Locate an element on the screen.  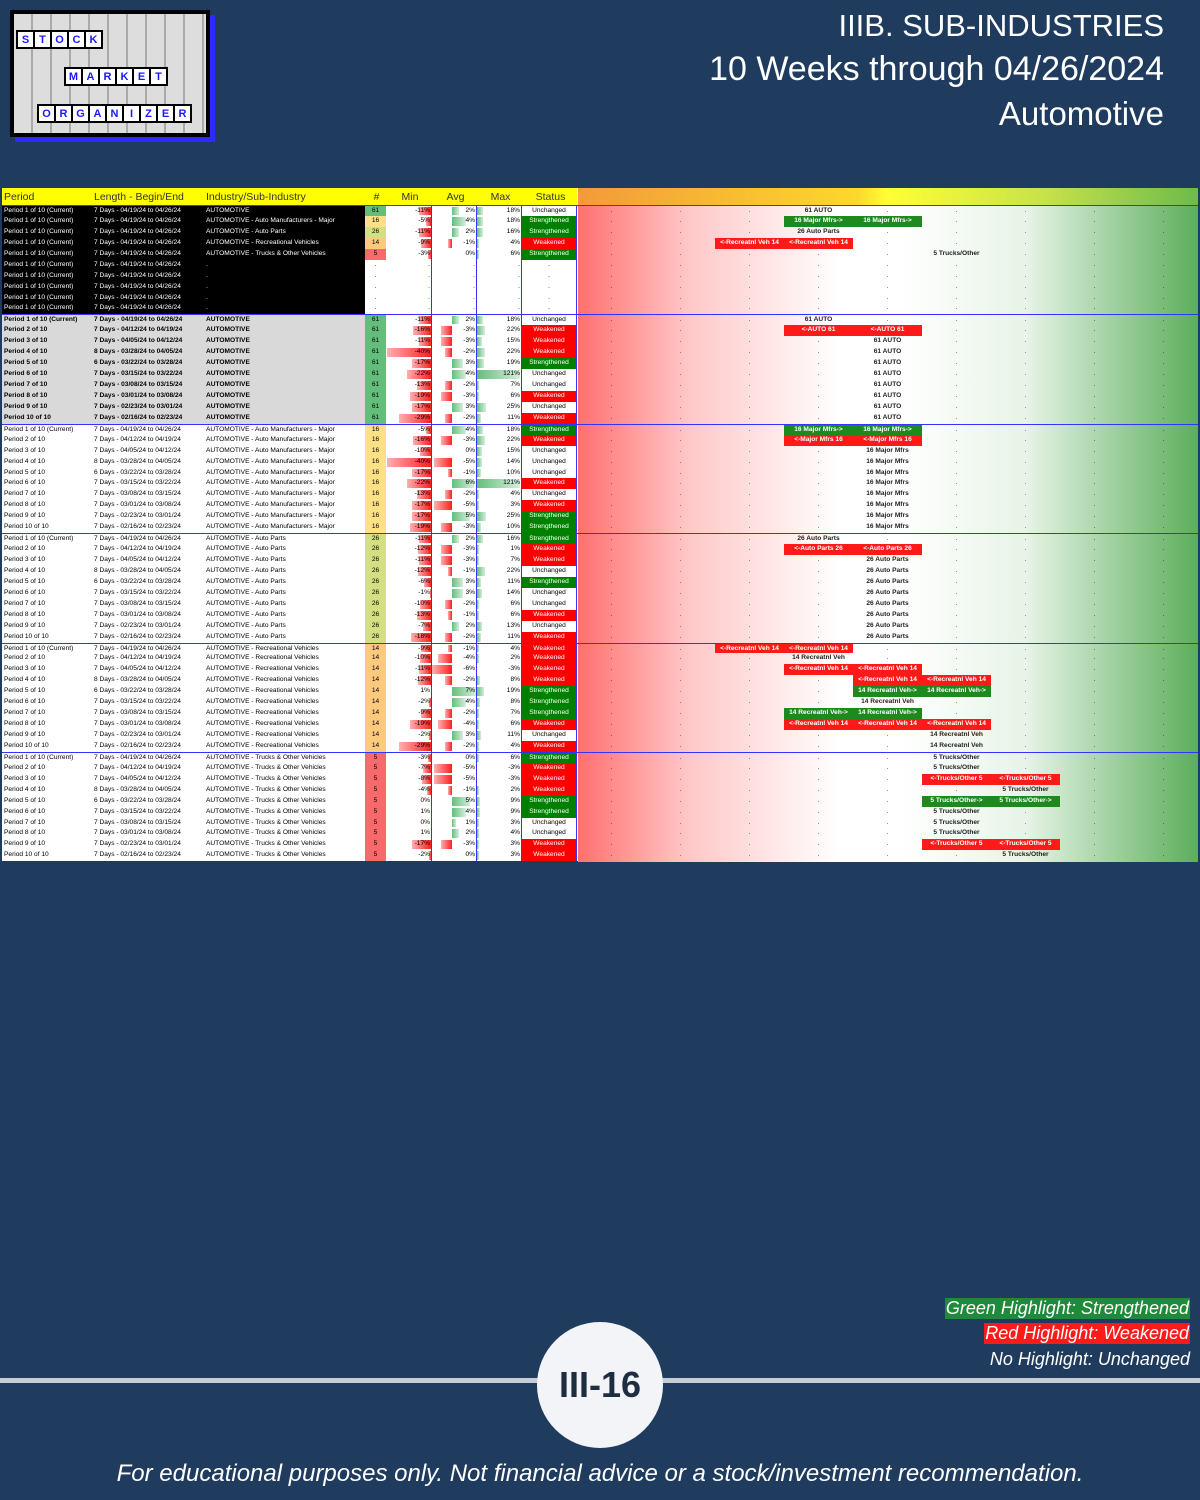
min-value: -29% is located at coordinates (422, 745).